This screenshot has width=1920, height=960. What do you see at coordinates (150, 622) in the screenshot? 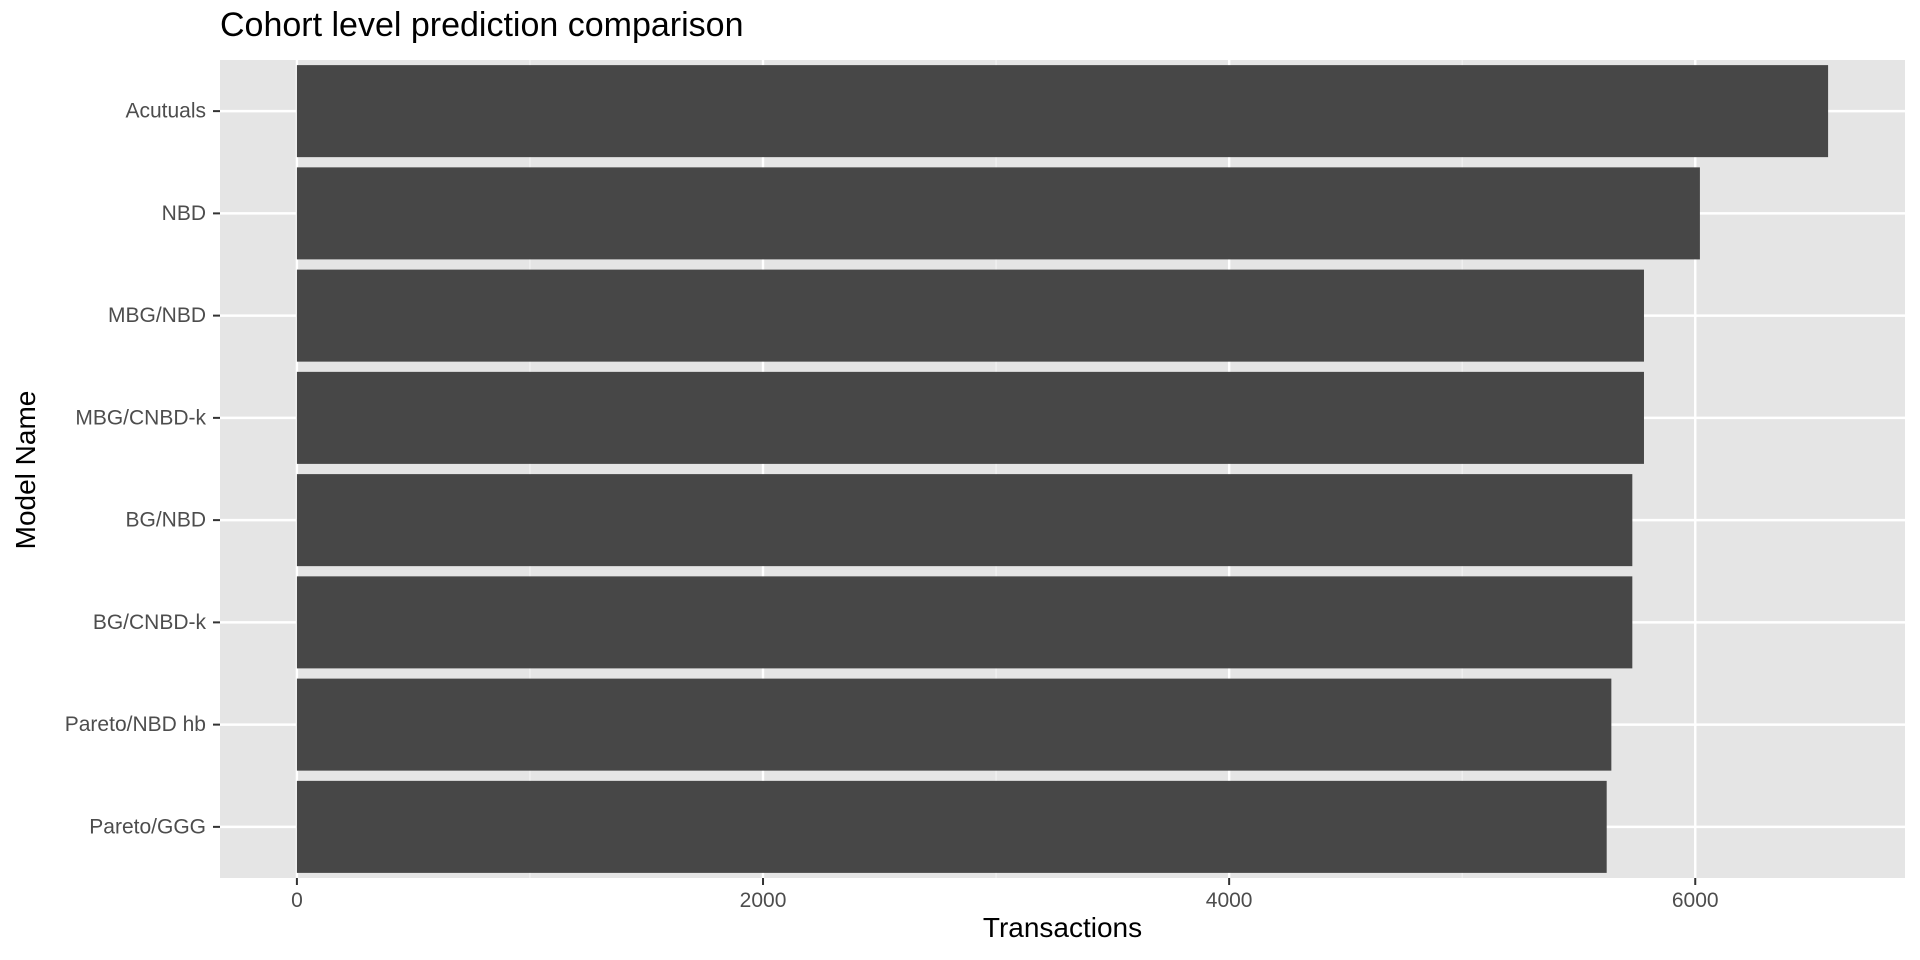
I see `y-tick-label: BG/CNBD-k` at bounding box center [150, 622].